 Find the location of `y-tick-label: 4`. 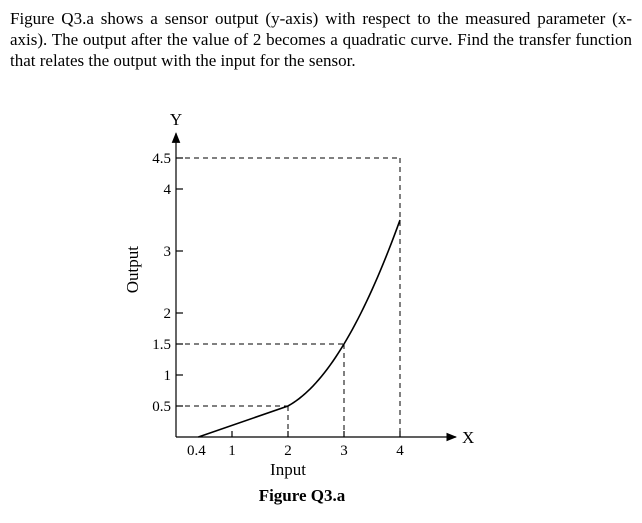

y-tick-label: 4 is located at coordinates (168, 190).